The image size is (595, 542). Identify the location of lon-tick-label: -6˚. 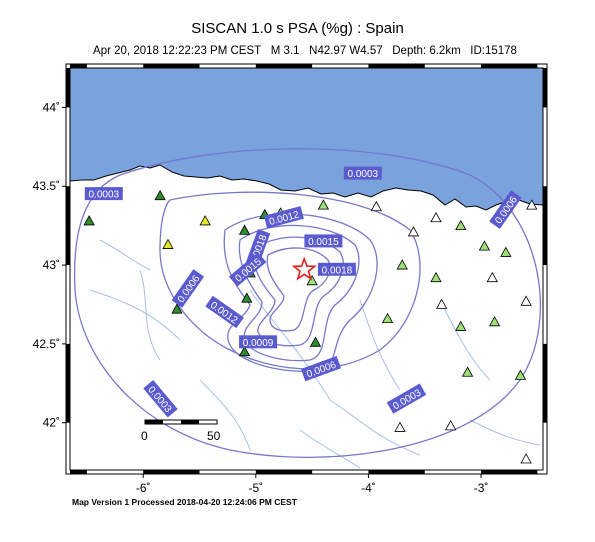
(143, 488).